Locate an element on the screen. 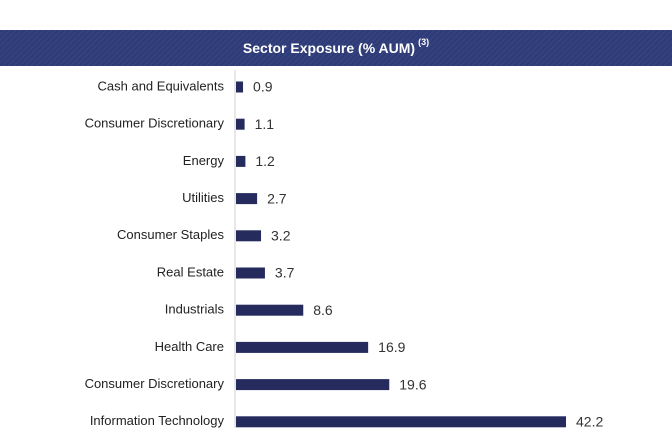  value-label: 8.6 is located at coordinates (323, 310).